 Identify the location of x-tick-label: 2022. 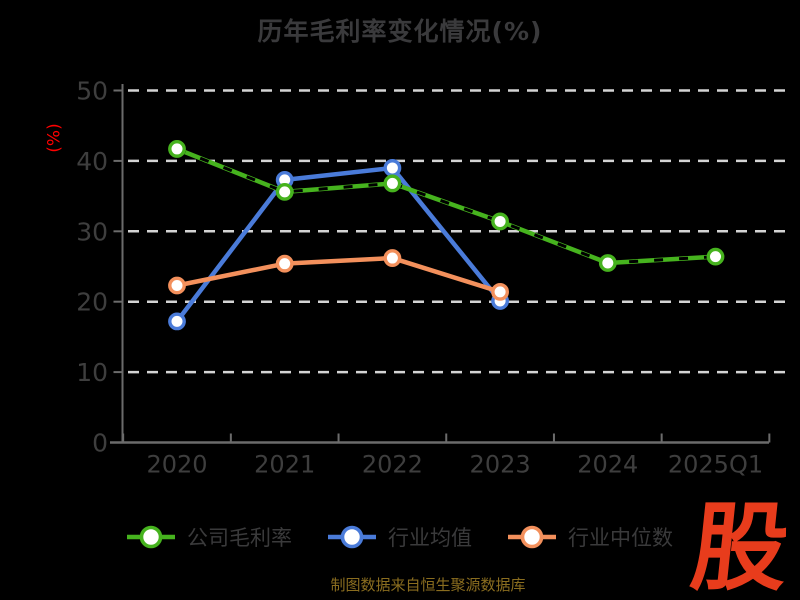
(392, 465).